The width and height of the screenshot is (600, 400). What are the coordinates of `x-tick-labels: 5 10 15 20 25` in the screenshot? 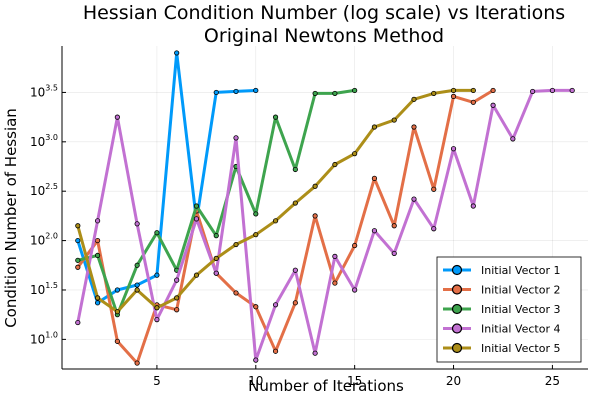 It's located at (356, 381).